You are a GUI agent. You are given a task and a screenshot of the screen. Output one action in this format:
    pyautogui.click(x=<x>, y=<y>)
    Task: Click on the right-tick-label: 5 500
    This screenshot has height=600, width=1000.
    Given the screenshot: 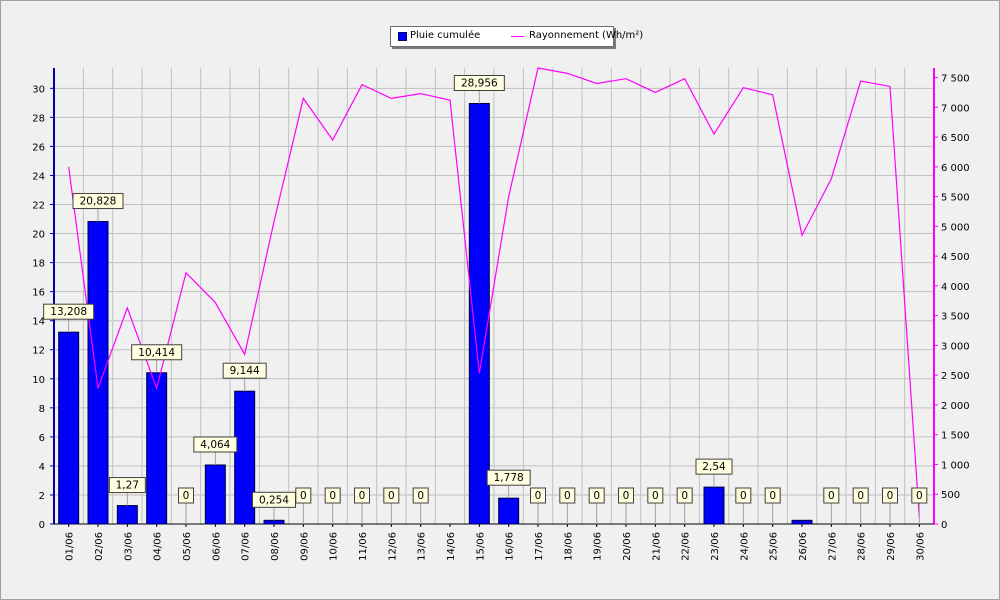 What is the action you would take?
    pyautogui.click(x=955, y=198)
    